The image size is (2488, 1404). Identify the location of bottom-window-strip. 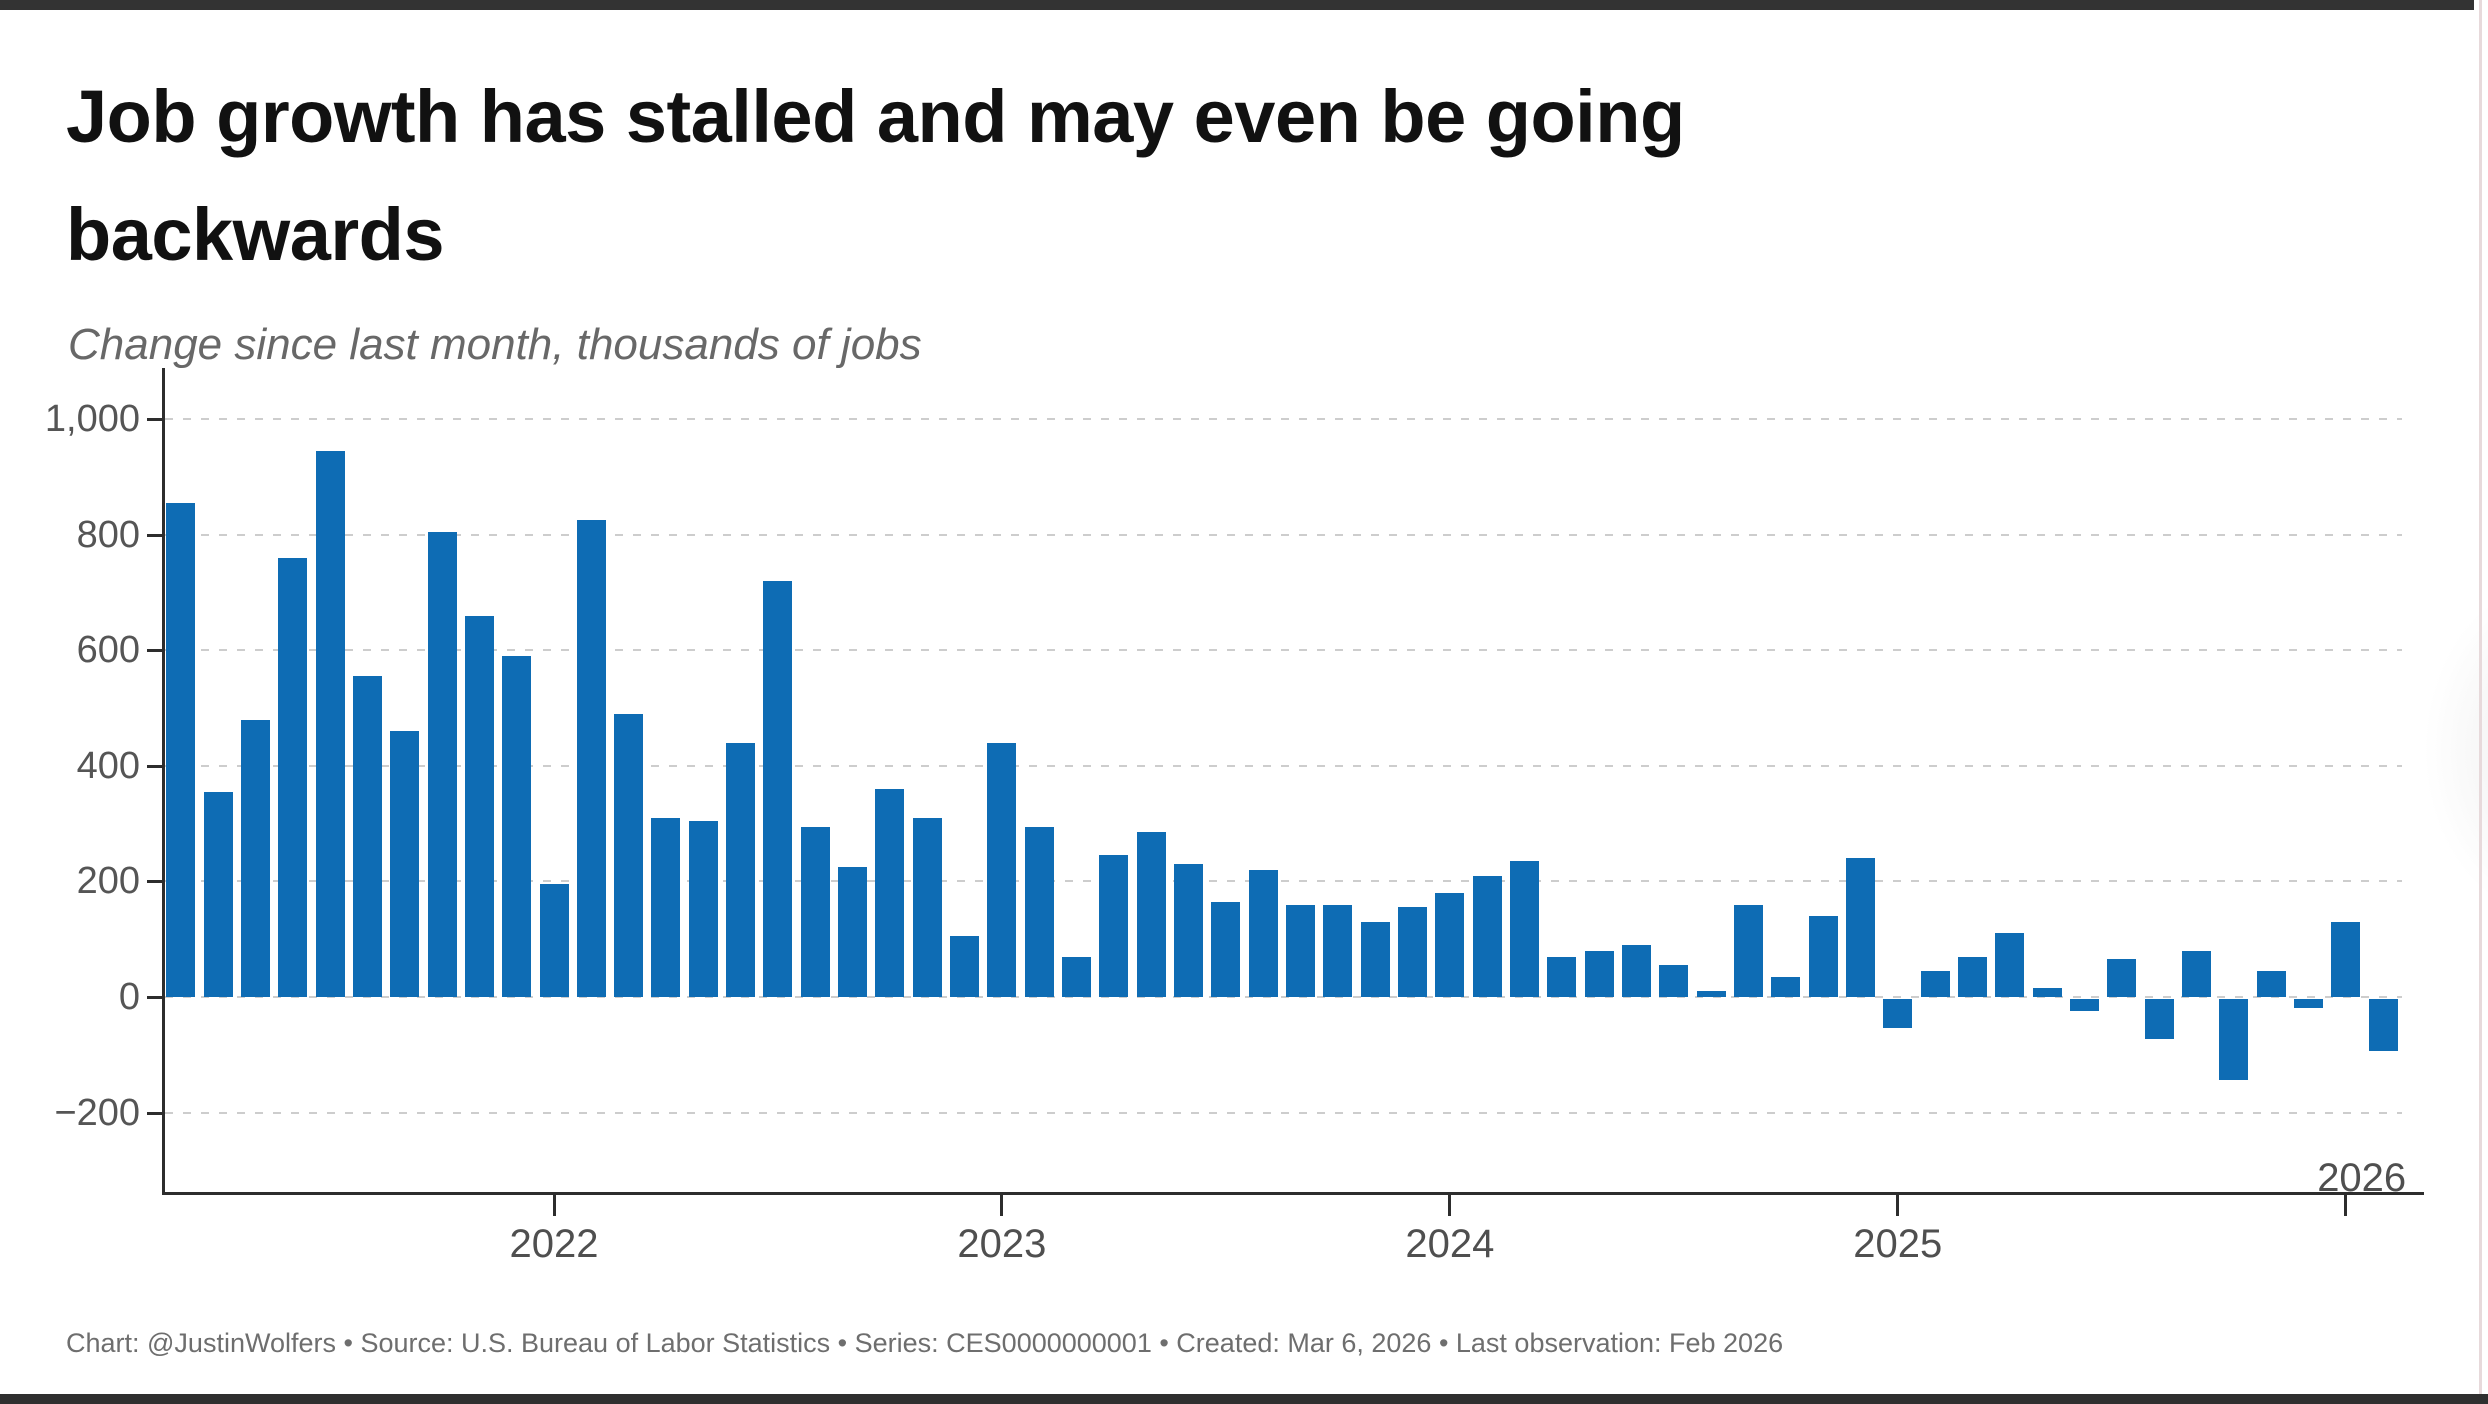
(1244, 1399).